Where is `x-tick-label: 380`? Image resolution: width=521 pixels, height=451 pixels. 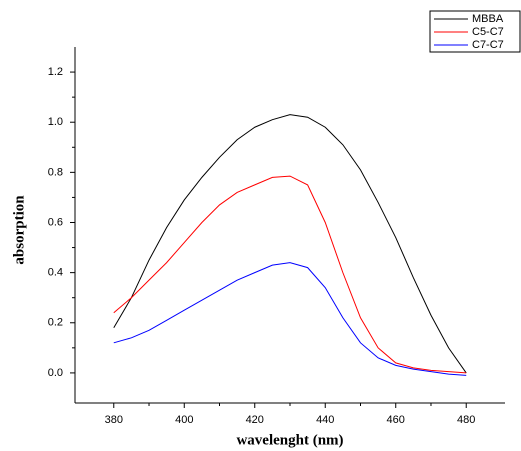 x-tick-label: 380 is located at coordinates (114, 420).